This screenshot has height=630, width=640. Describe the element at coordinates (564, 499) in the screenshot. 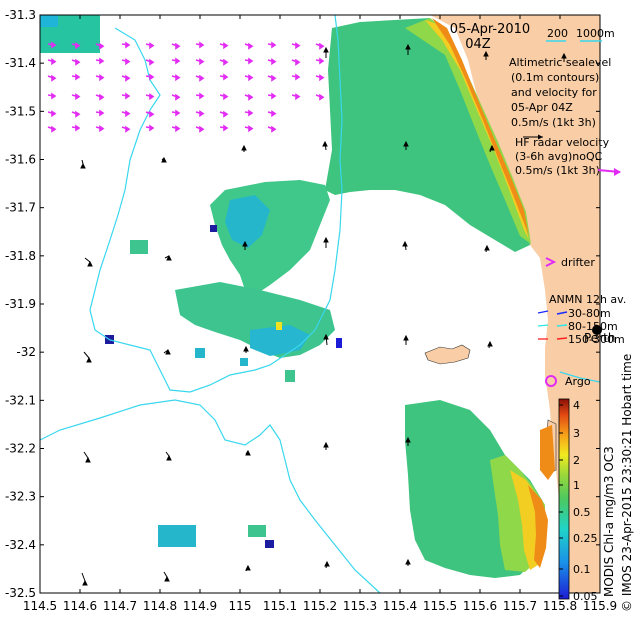

I see `colorbar` at that location.